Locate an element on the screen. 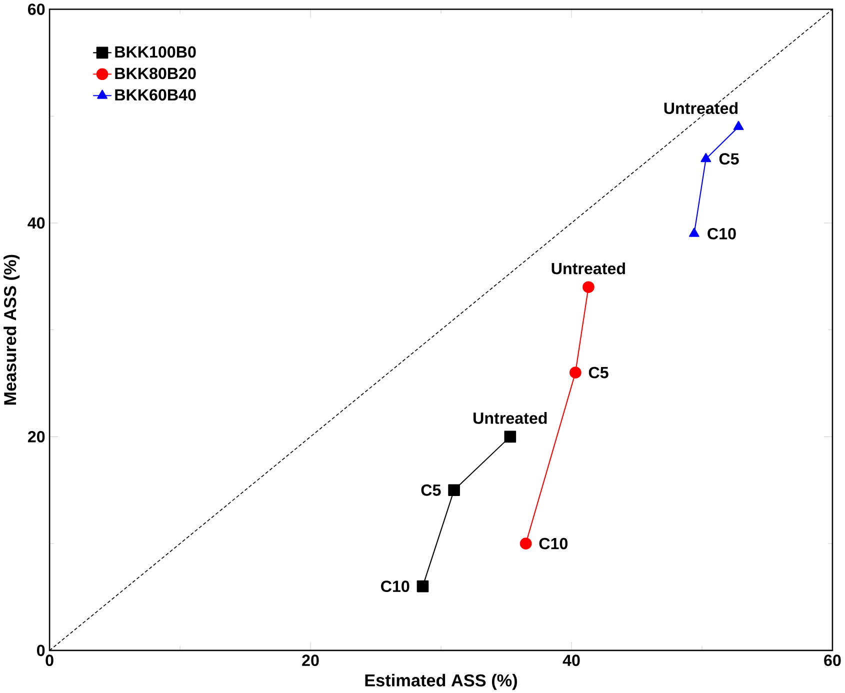  legend-label: BKK80B20 is located at coordinates (155, 73).